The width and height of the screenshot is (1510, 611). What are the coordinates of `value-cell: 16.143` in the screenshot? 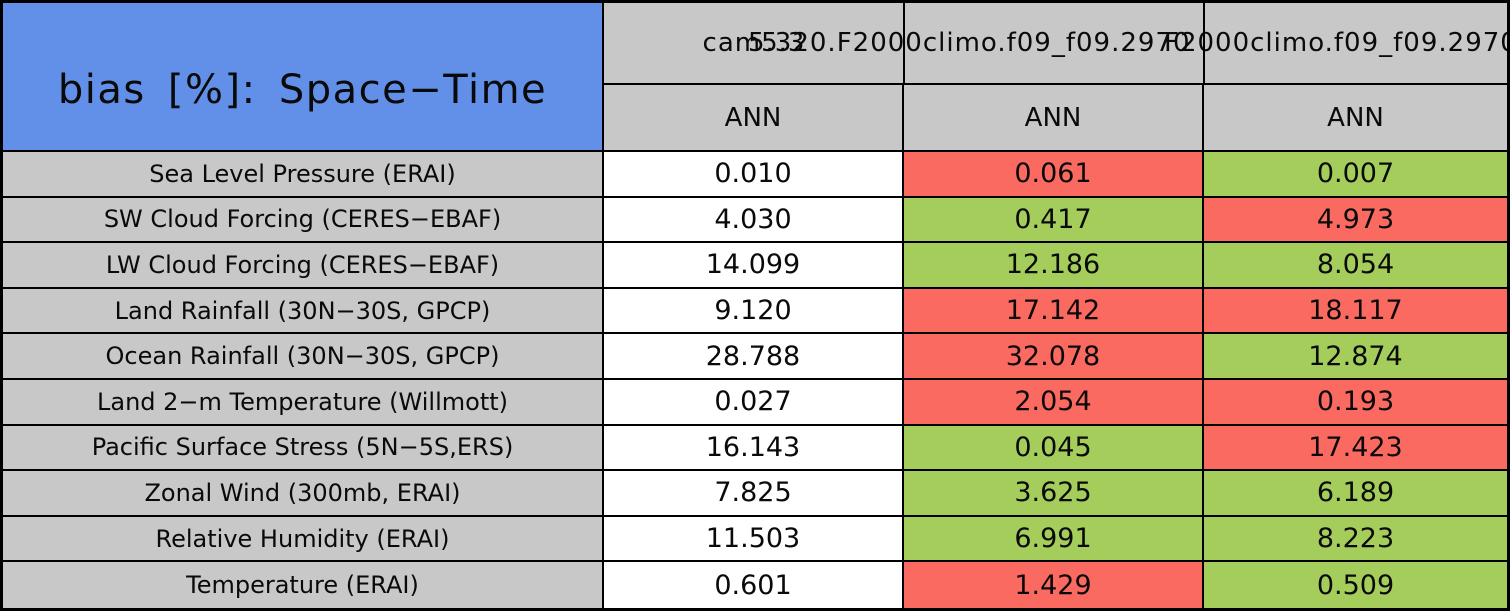 It's located at (754, 448).